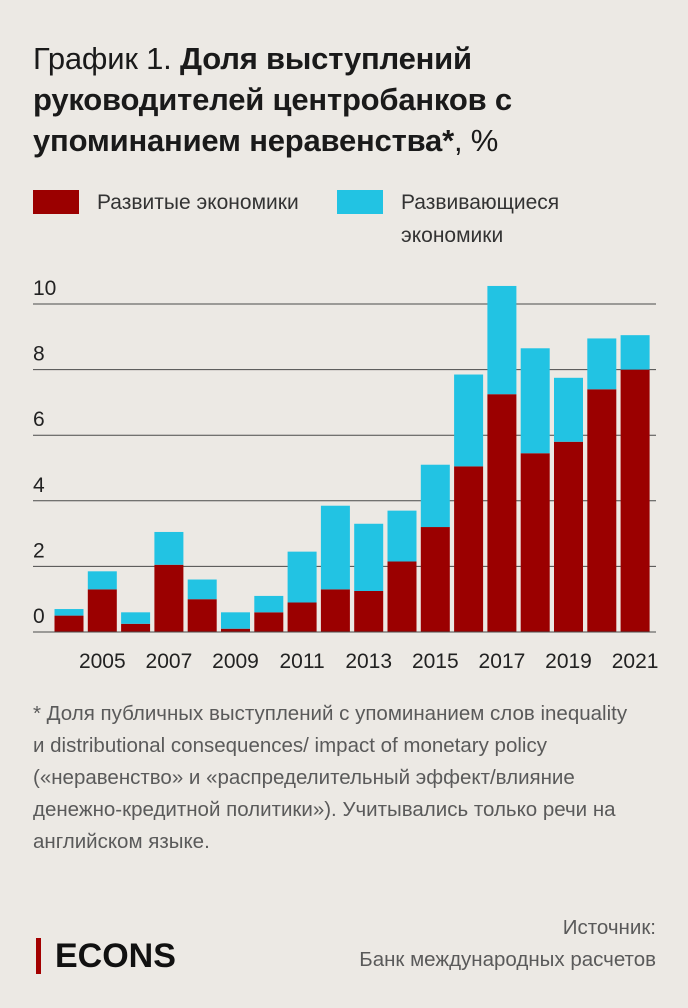  I want to click on y-tick-label: 8, so click(39, 354).